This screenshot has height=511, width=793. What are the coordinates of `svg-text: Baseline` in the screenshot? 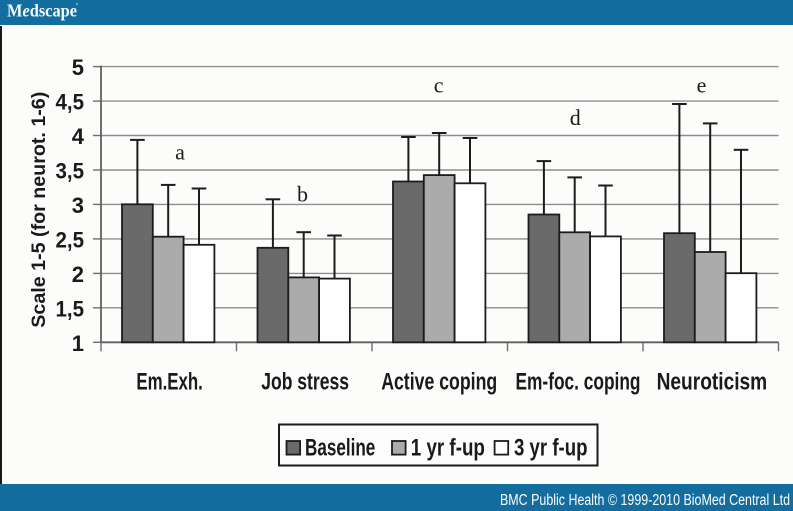 It's located at (340, 448).